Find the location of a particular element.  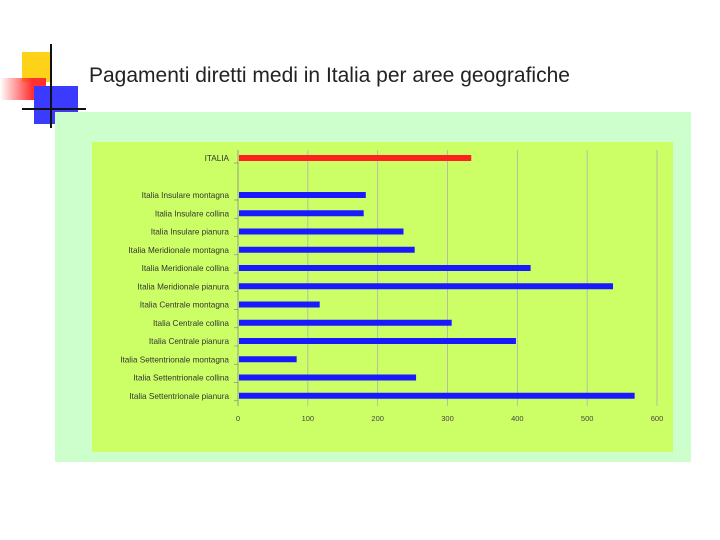

x-tick-label: 500 is located at coordinates (587, 418).